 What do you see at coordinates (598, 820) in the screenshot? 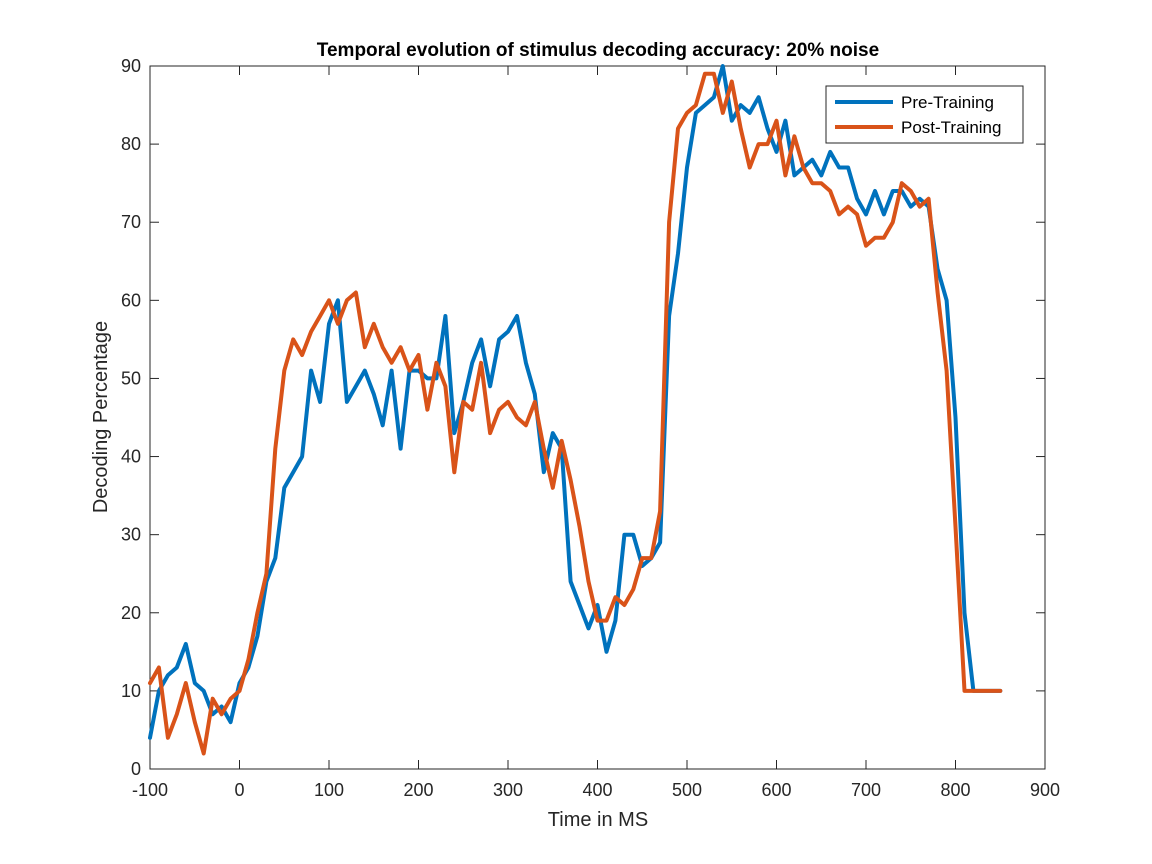
I see `x-axis-title: Time in MS` at bounding box center [598, 820].